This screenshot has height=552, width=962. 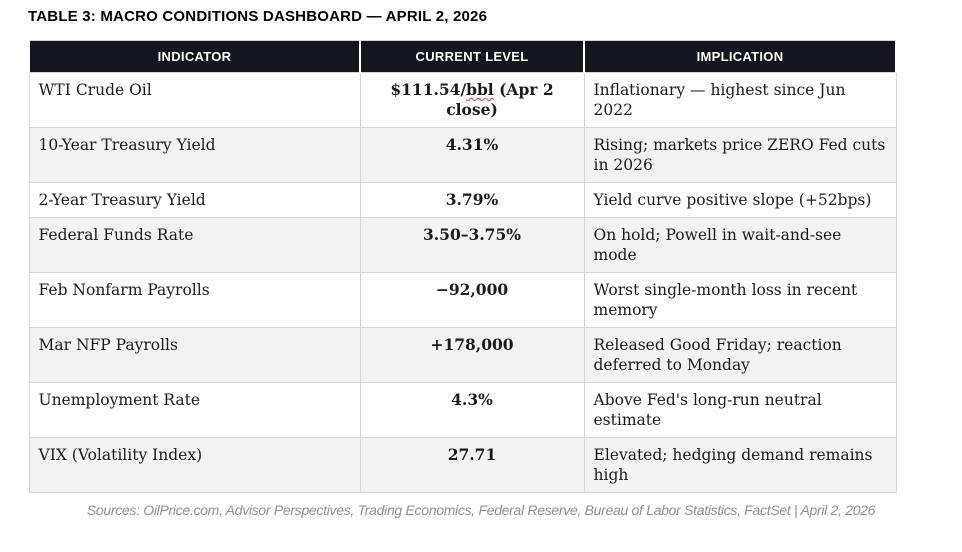 What do you see at coordinates (740, 300) in the screenshot?
I see `implication-cell: Worst single-month loss in recent memory` at bounding box center [740, 300].